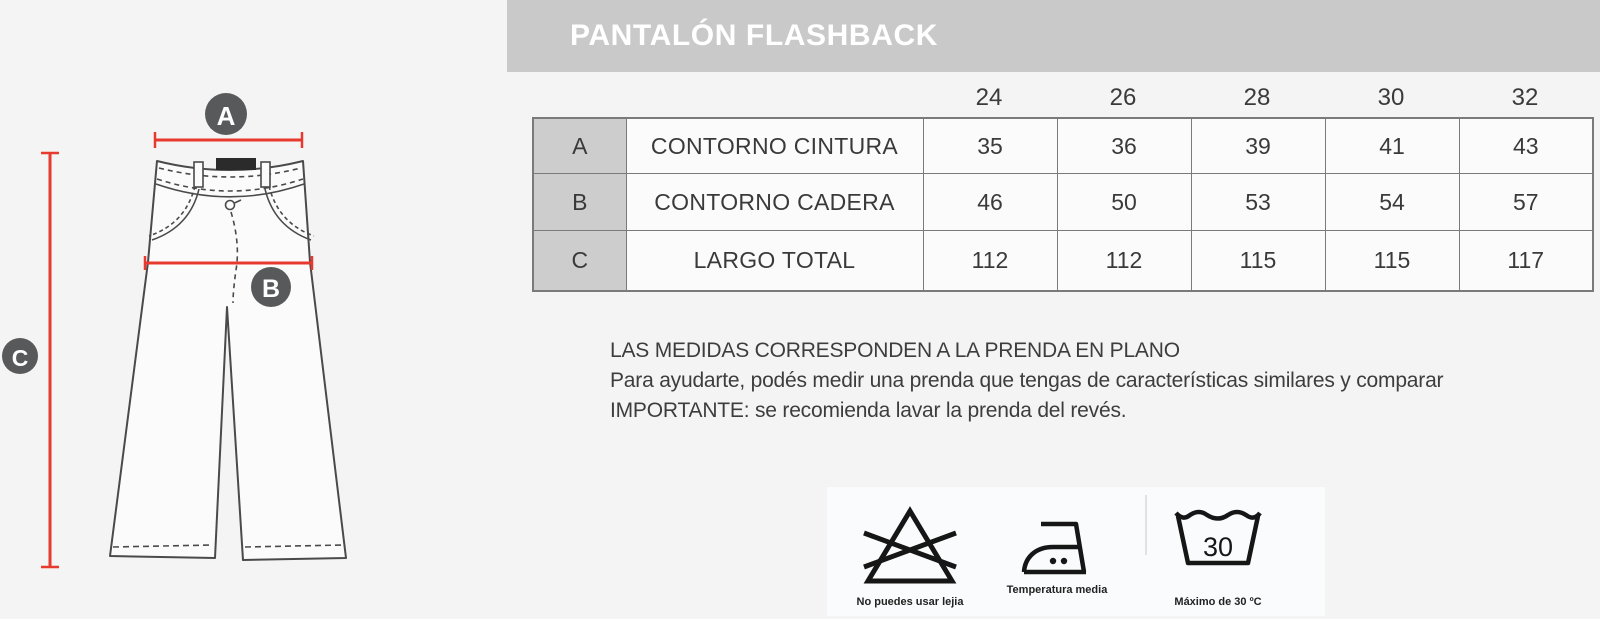 Image resolution: width=1600 pixels, height=619 pixels. I want to click on row-marker: A, so click(579, 145).